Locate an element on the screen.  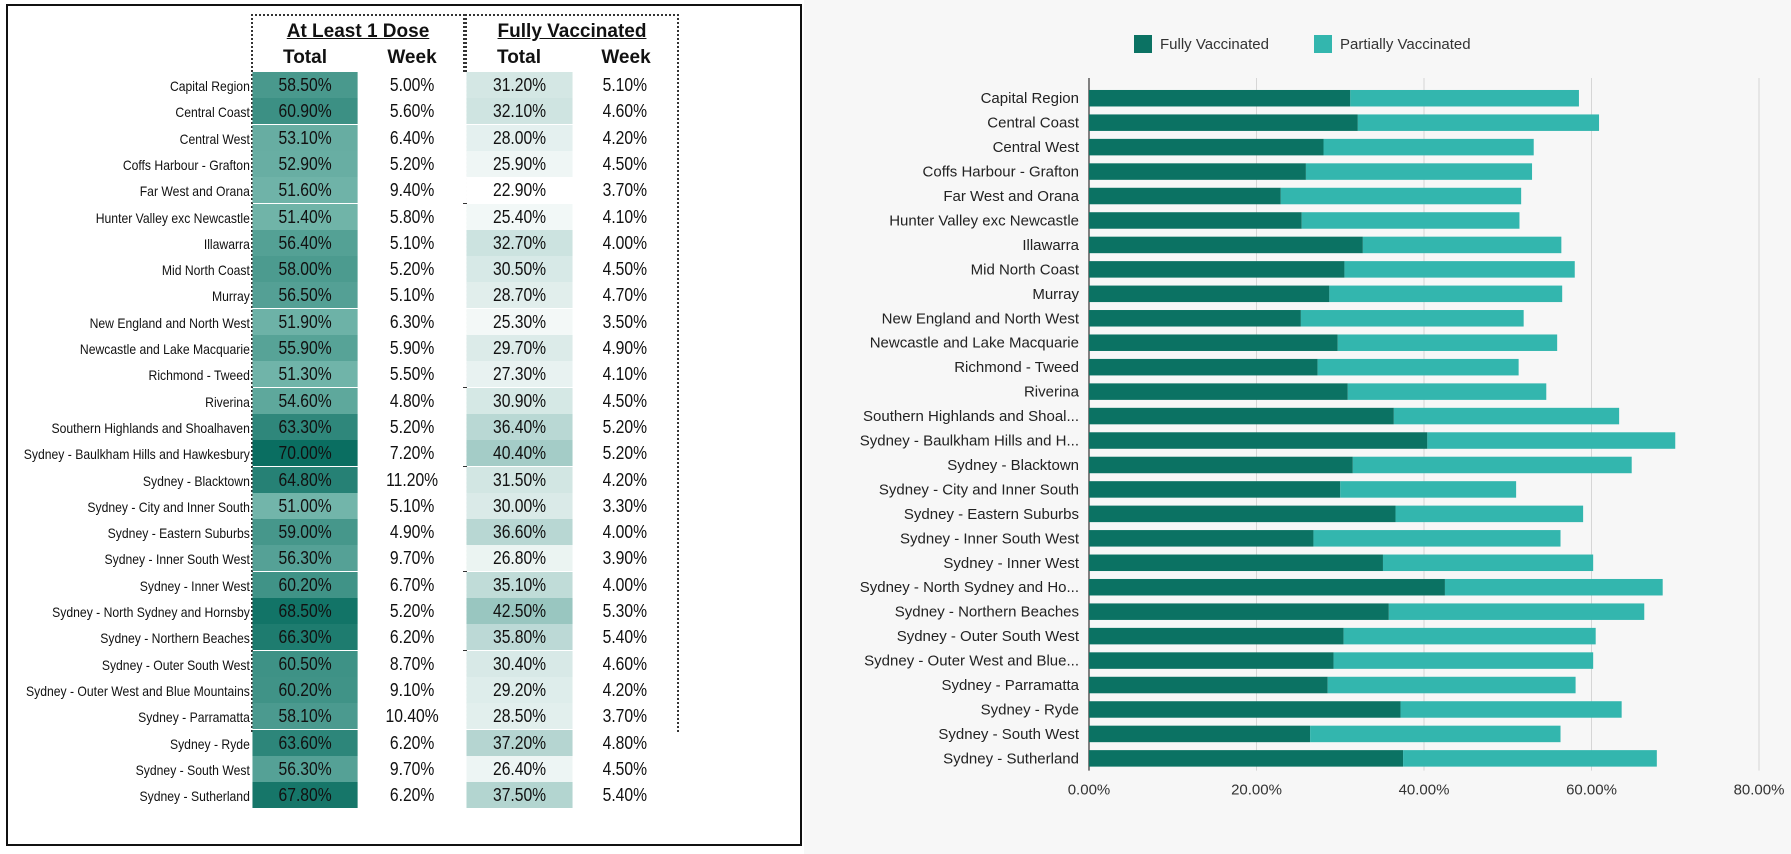
dose-total-cell: 51.90% is located at coordinates (305, 321).